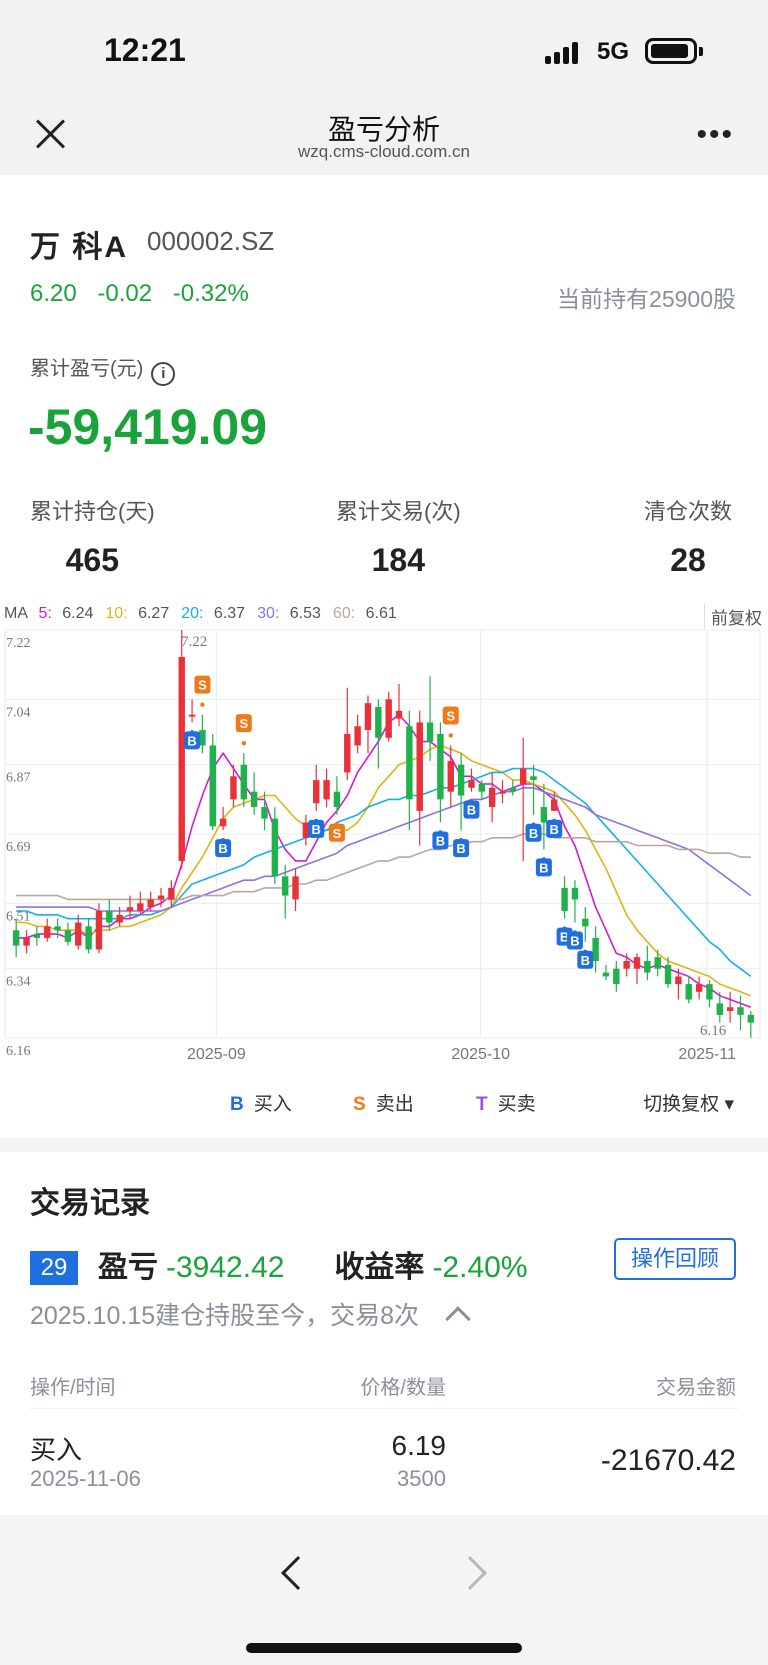 The height and width of the screenshot is (1665, 768). Describe the element at coordinates (688, 536) in the screenshot. I see `stat-clear-count: 清仓次数 28` at that location.